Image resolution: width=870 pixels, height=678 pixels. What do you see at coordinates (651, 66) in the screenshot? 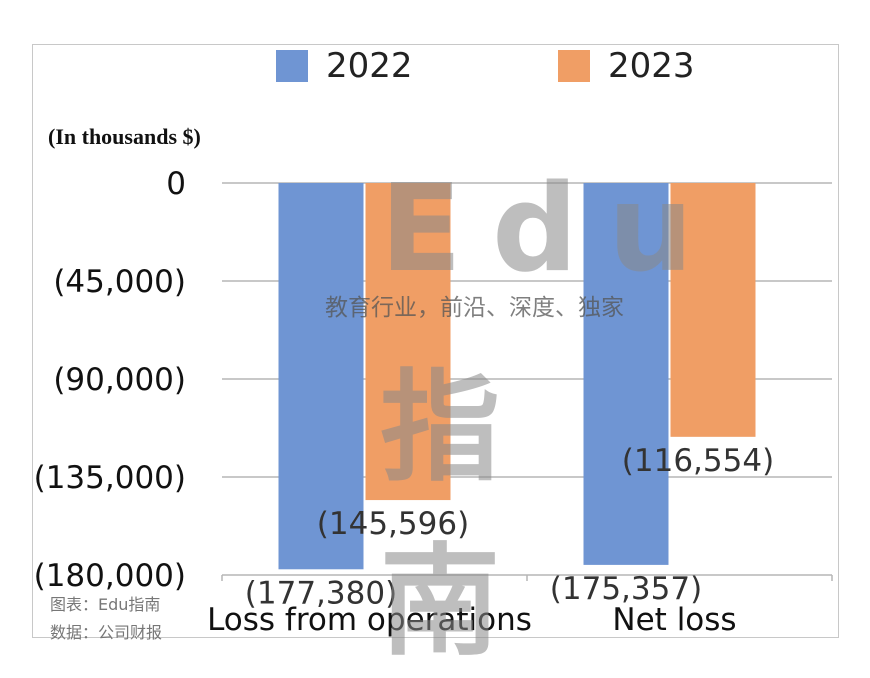
I see `legend-label-2023: 2023` at bounding box center [651, 66].